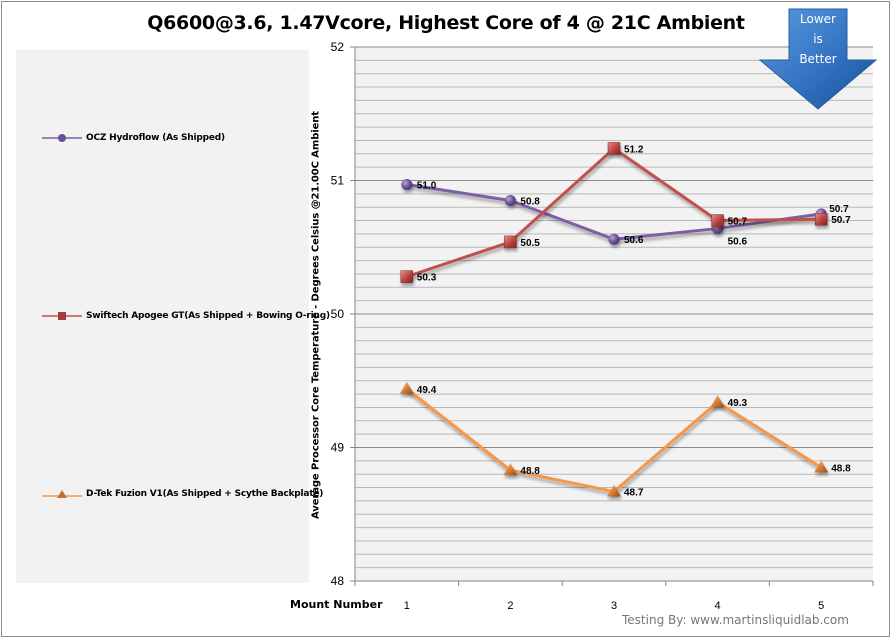 Image resolution: width=892 pixels, height=639 pixels. Describe the element at coordinates (821, 606) in the screenshot. I see `x-tick-label: 5` at that location.